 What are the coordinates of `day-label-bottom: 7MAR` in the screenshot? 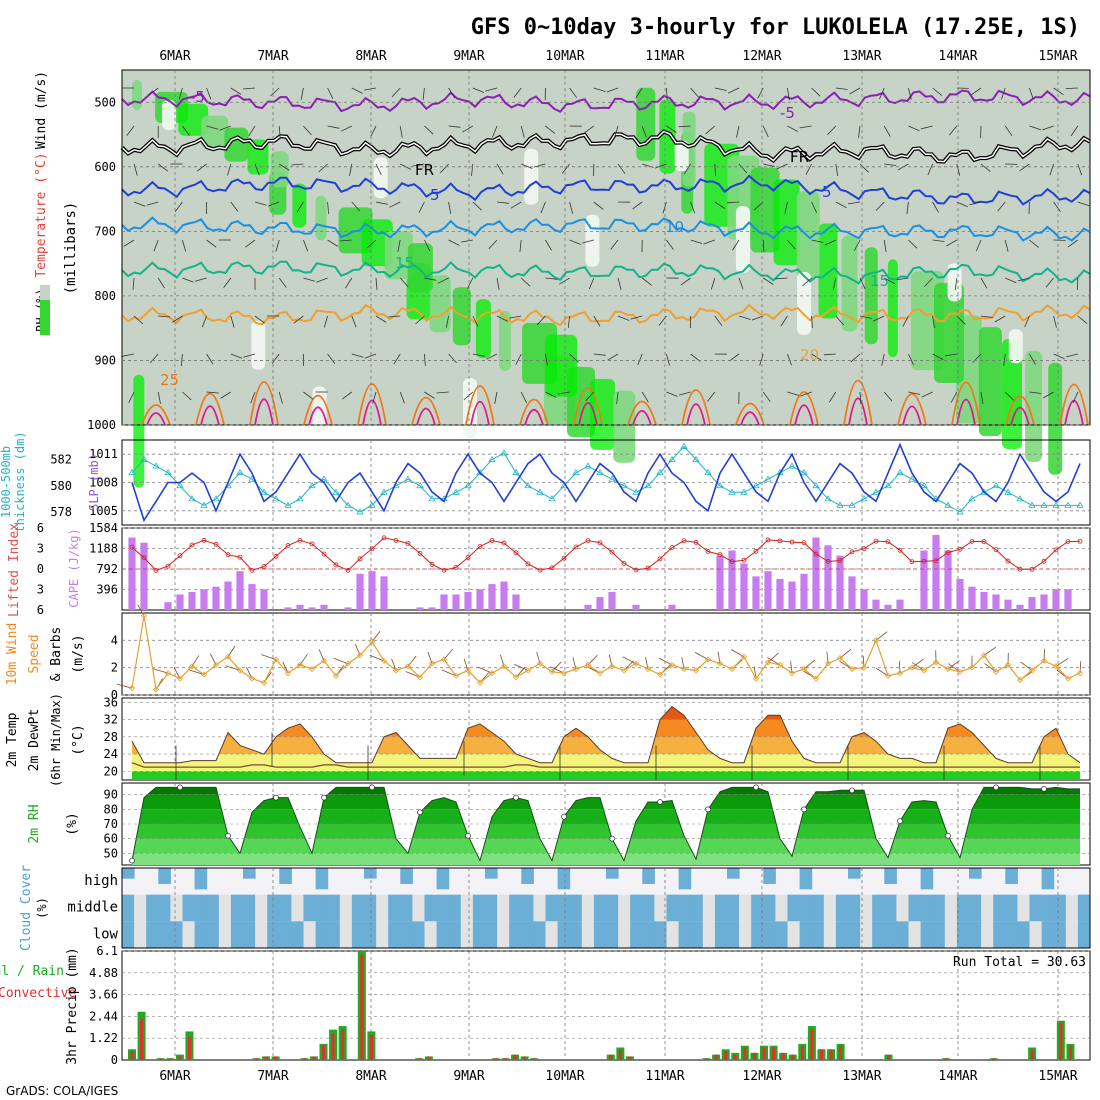 It's located at (272, 1076).